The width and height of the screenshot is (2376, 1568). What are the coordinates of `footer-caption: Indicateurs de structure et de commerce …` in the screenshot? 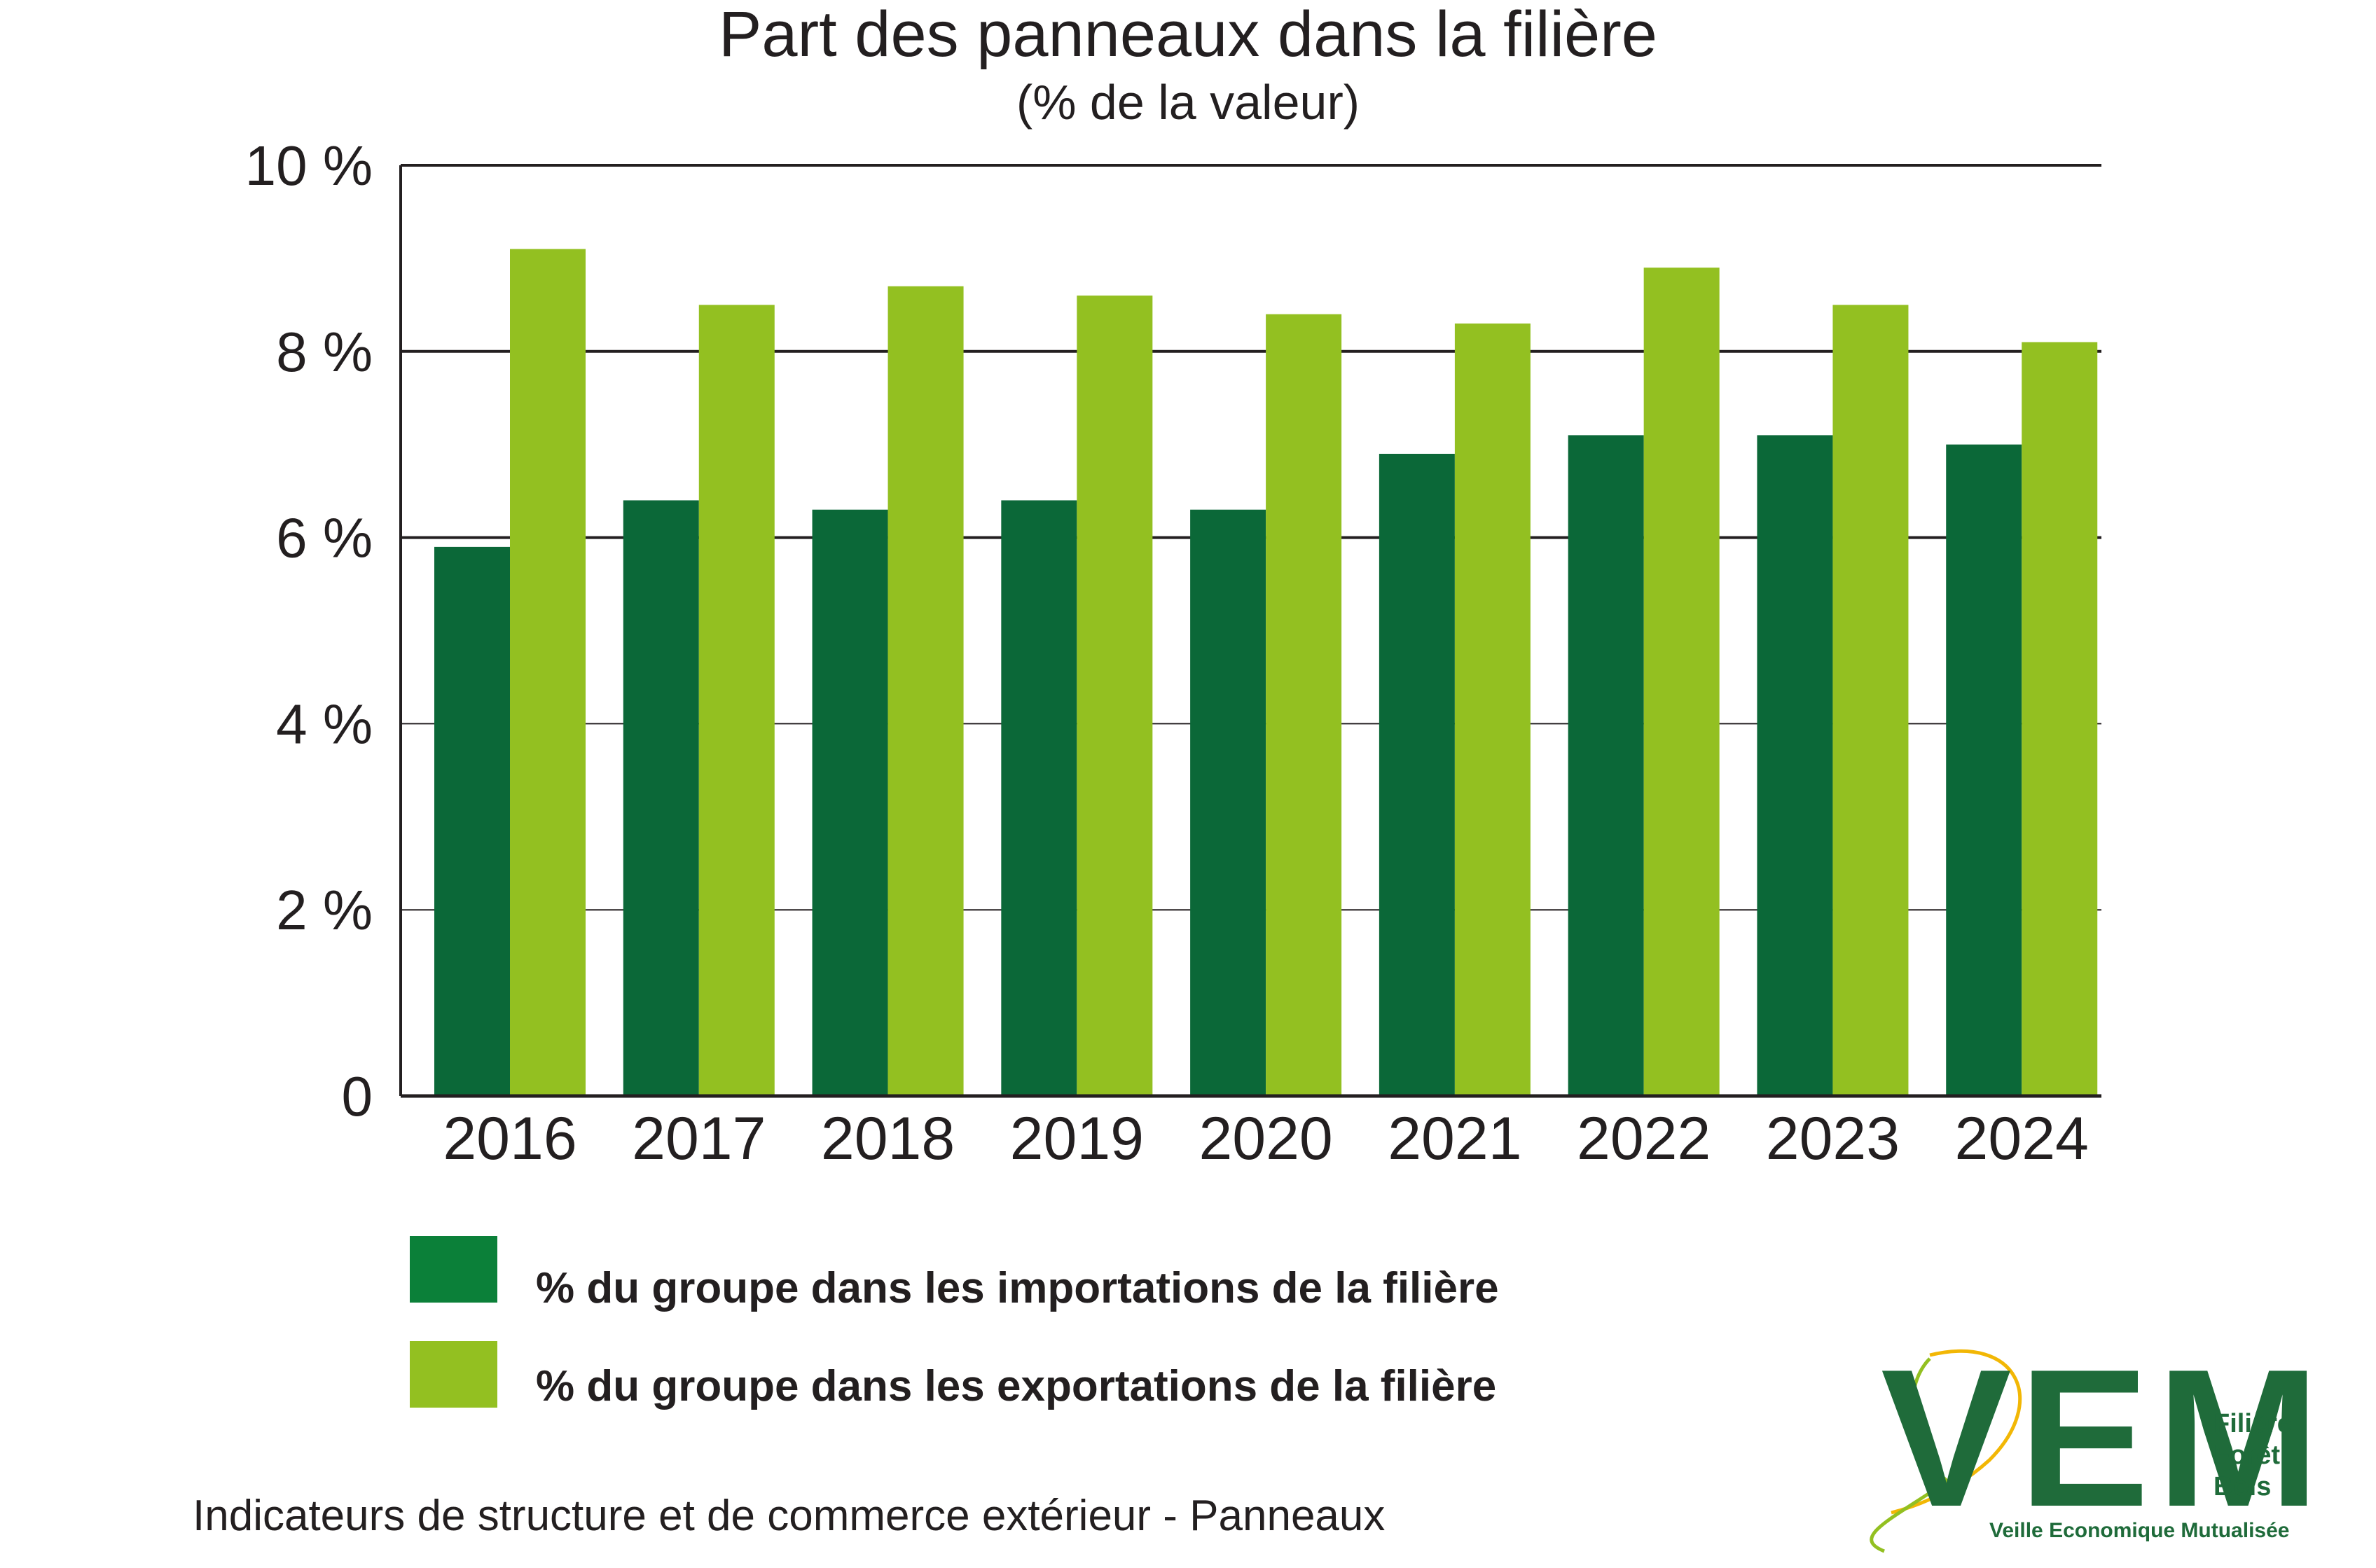 It's located at (789, 1516).